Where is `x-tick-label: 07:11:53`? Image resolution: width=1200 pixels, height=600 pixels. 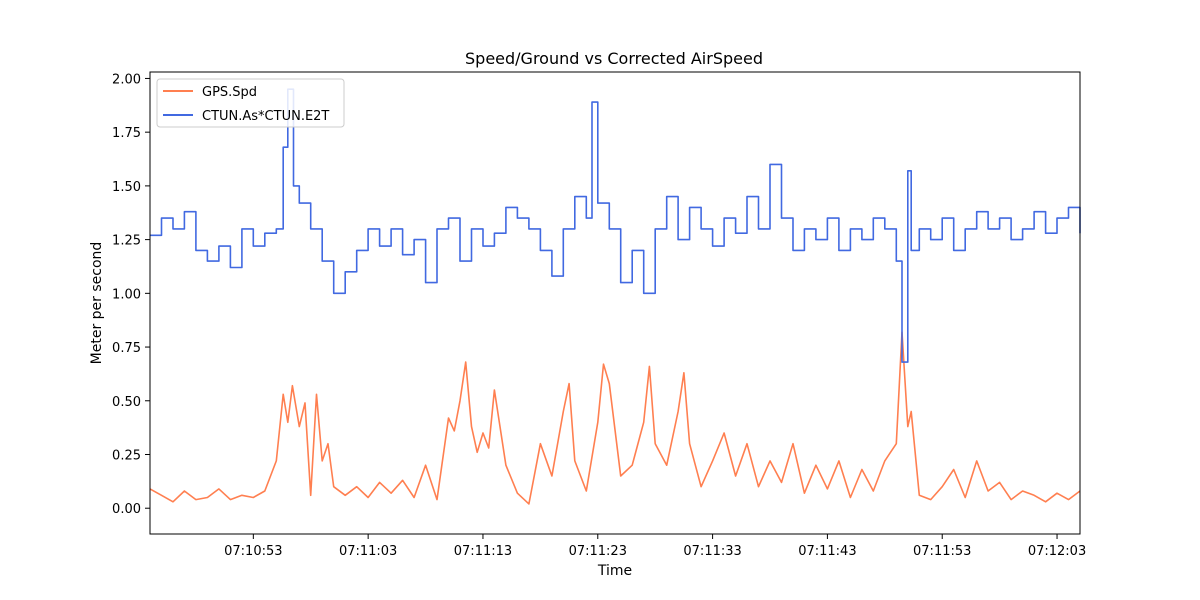 x-tick-label: 07:11:53 is located at coordinates (942, 551).